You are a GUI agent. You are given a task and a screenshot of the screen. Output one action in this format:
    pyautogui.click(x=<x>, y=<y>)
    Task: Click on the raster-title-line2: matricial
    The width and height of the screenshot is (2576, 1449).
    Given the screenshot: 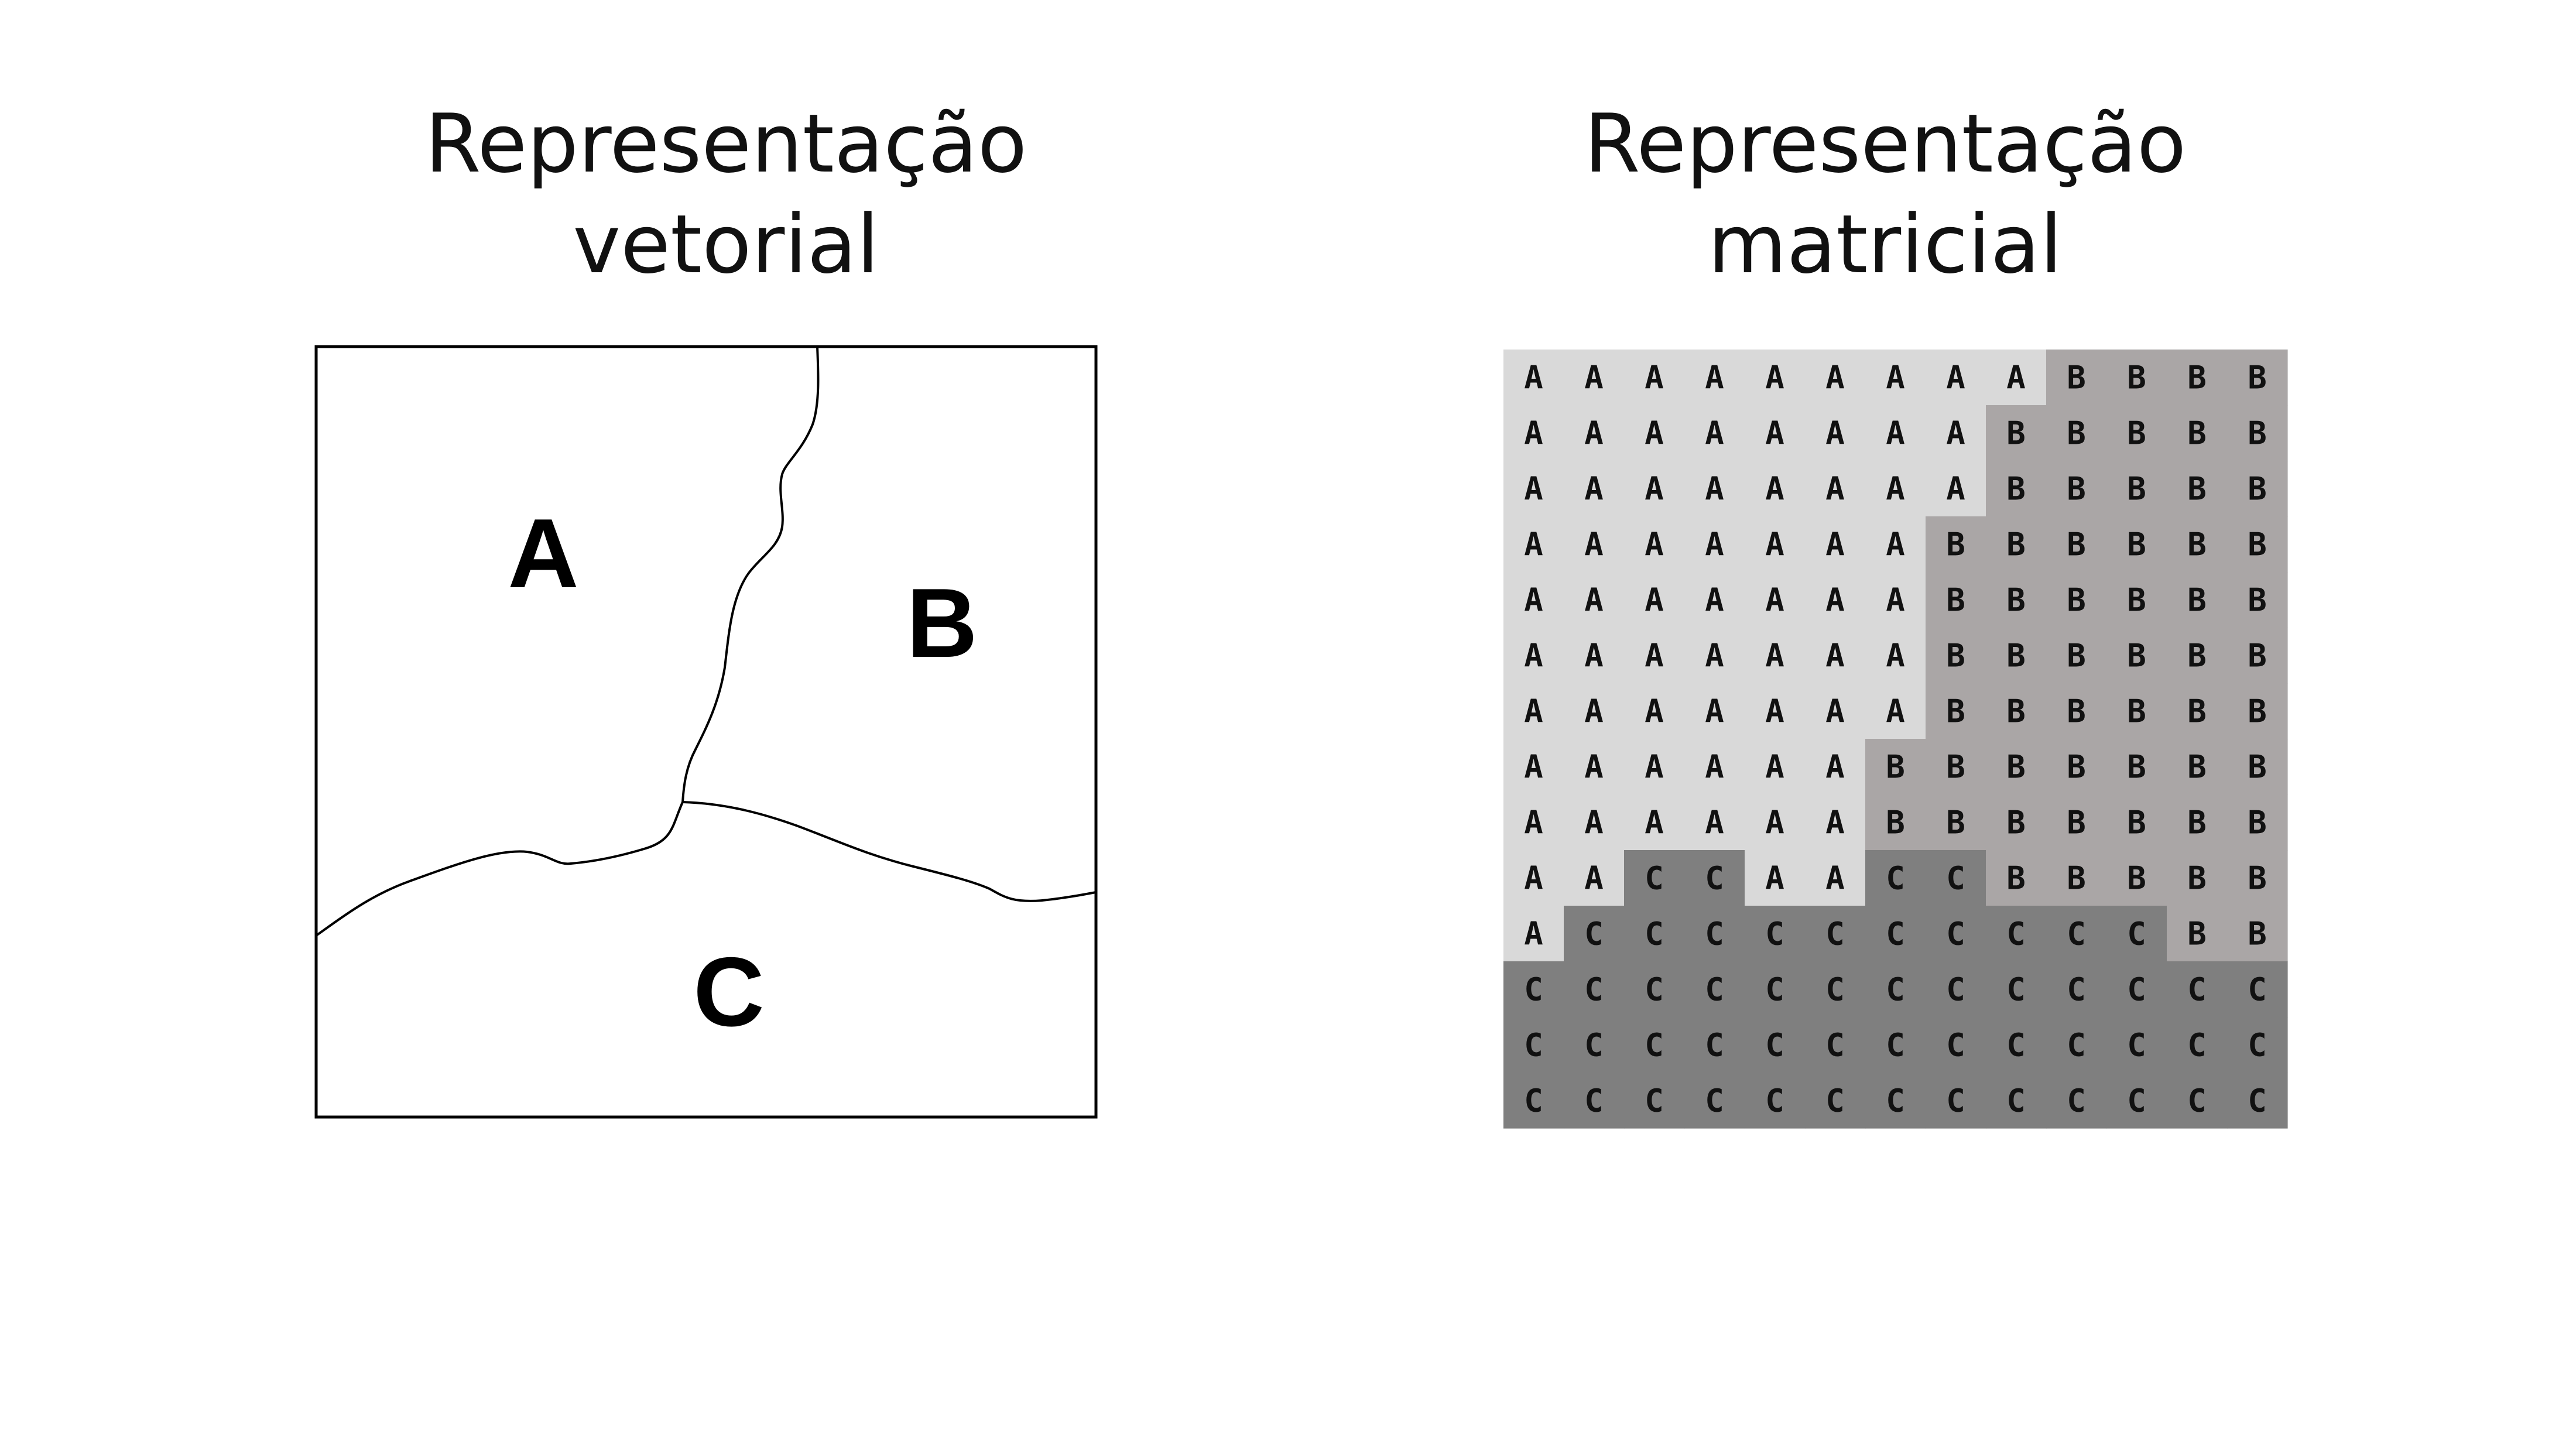 What is the action you would take?
    pyautogui.click(x=1885, y=244)
    